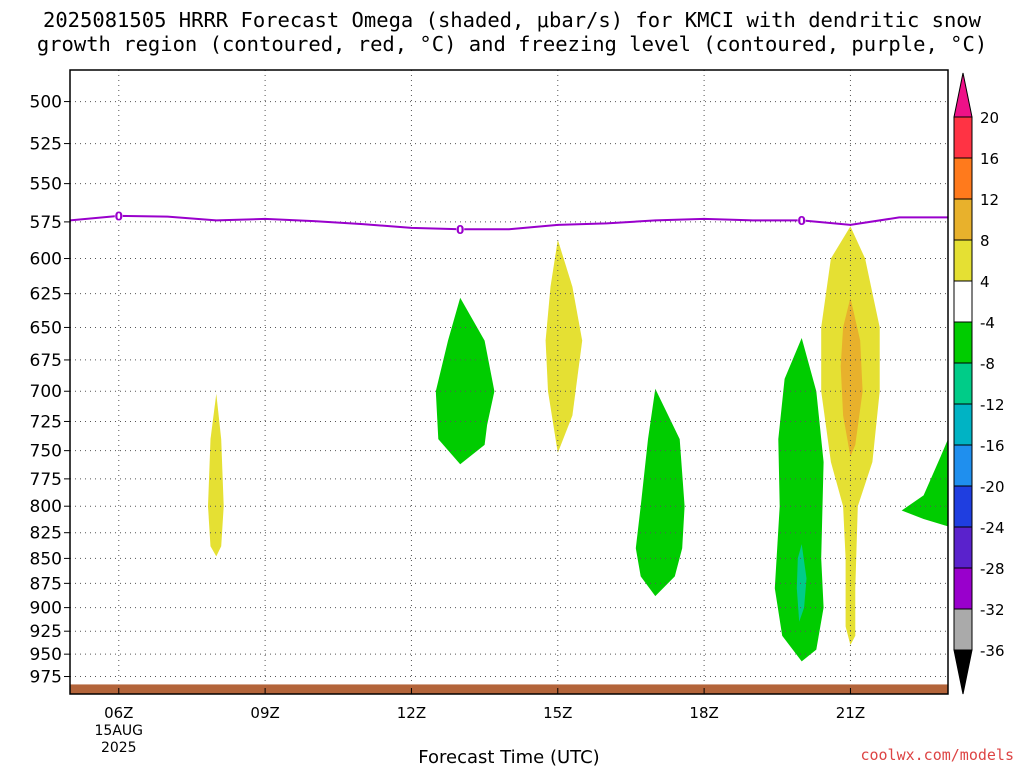  Describe the element at coordinates (46, 609) in the screenshot. I see `y-tick-label-900: 900` at that location.